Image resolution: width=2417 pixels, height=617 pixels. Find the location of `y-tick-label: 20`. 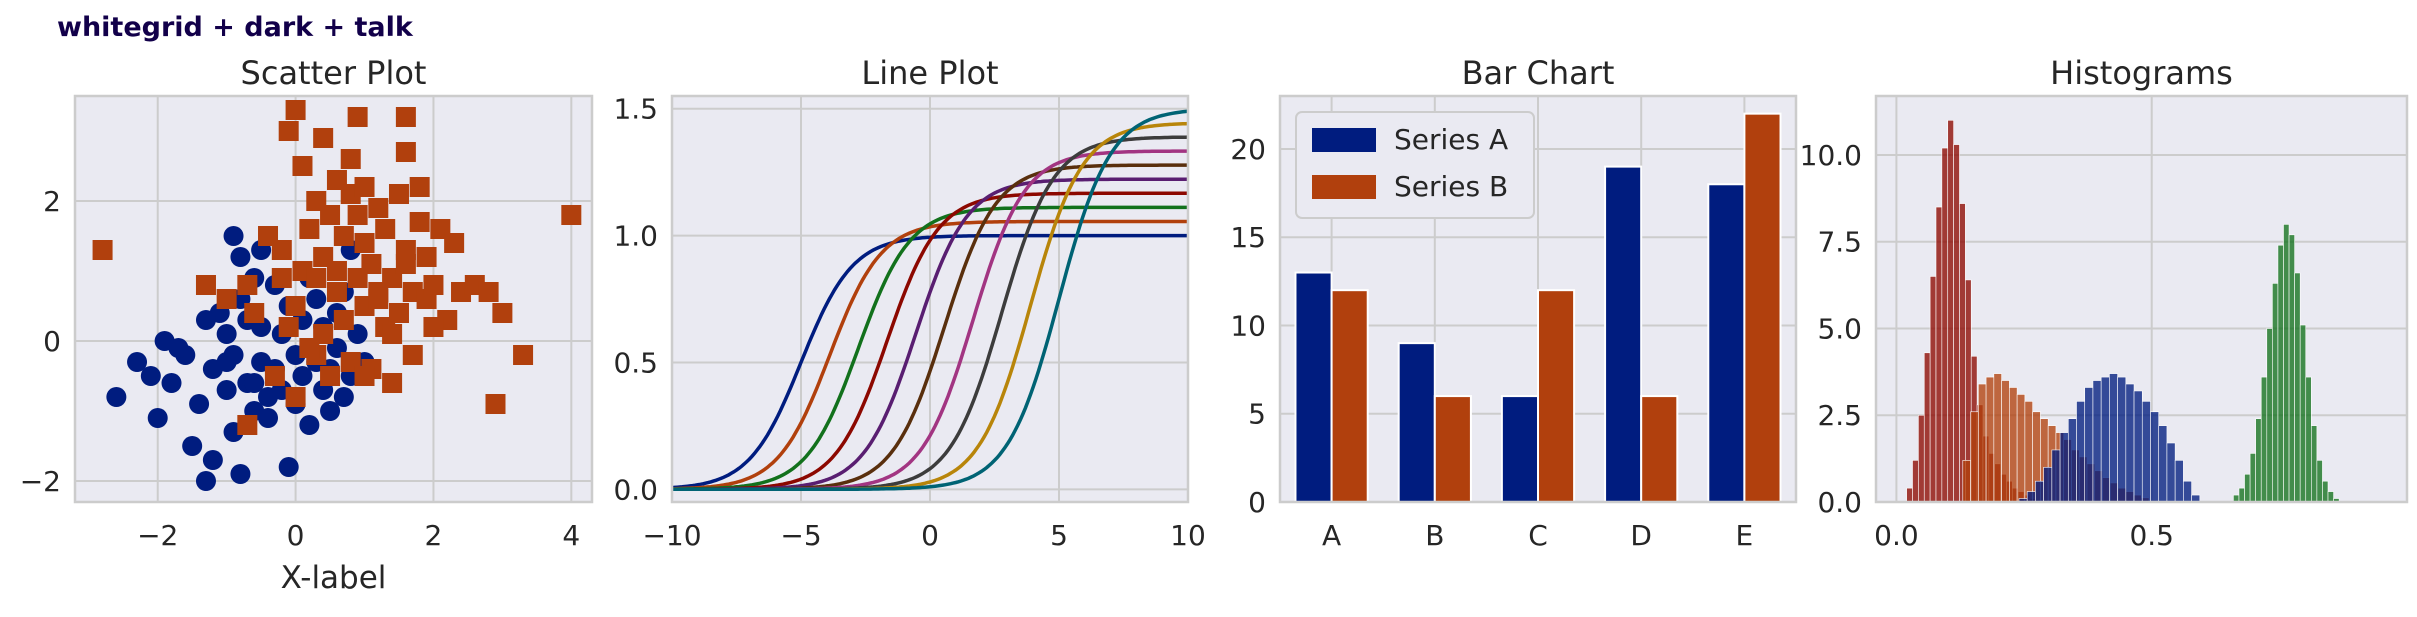

y-tick-label: 20 is located at coordinates (1248, 149).